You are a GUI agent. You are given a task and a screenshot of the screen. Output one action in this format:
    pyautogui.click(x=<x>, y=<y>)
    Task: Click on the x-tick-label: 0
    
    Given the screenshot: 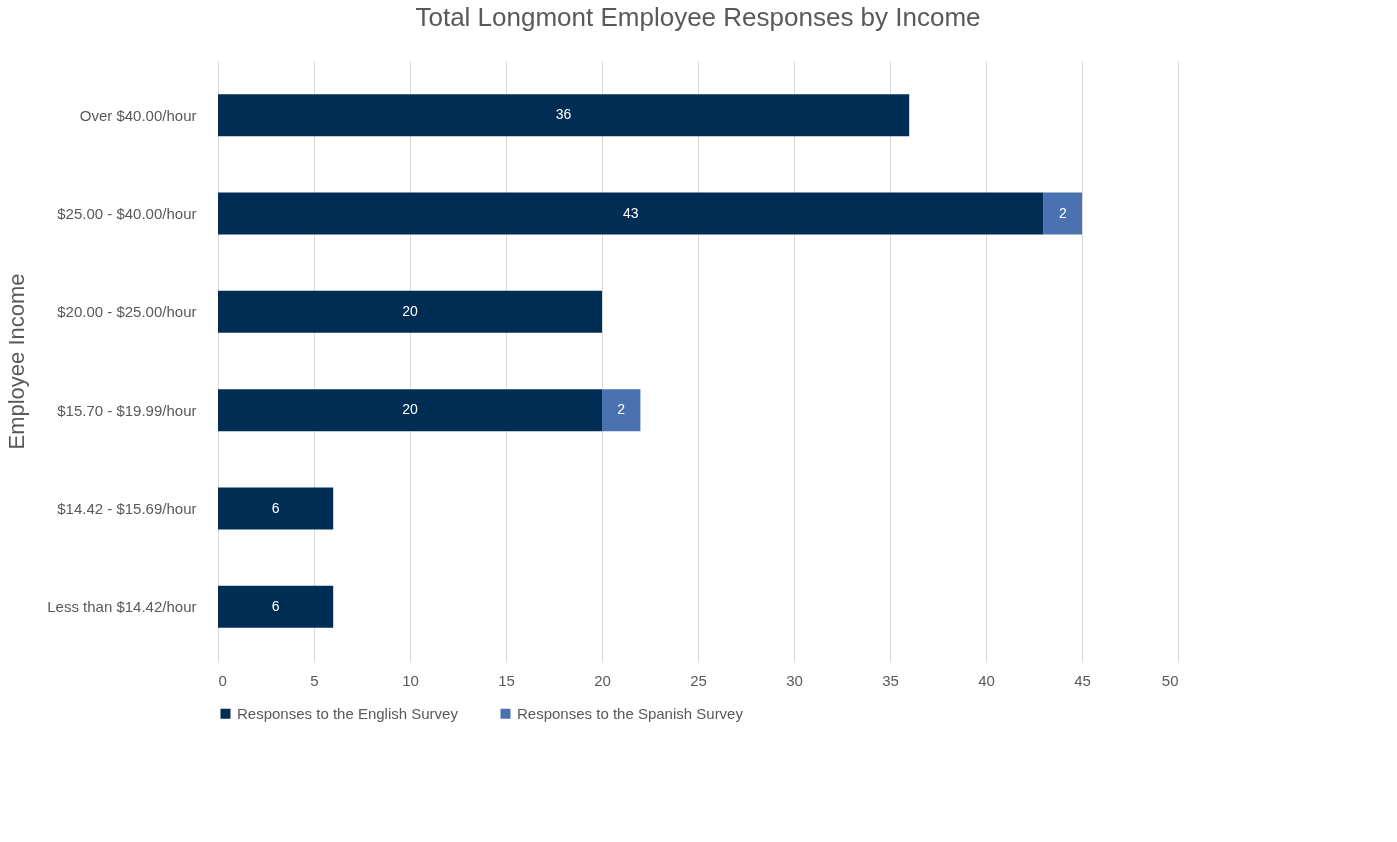 What is the action you would take?
    pyautogui.click(x=222, y=680)
    